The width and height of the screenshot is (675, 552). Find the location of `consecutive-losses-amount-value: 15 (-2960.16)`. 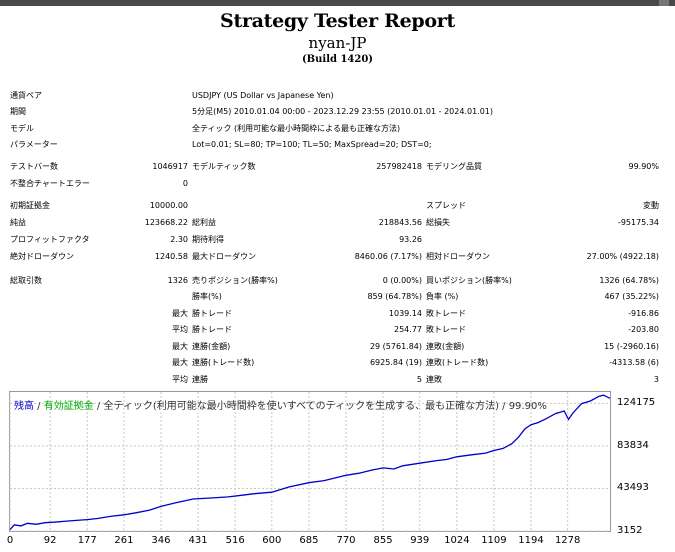

consecutive-losses-amount-value: 15 (-2960.16) is located at coordinates (631, 346).